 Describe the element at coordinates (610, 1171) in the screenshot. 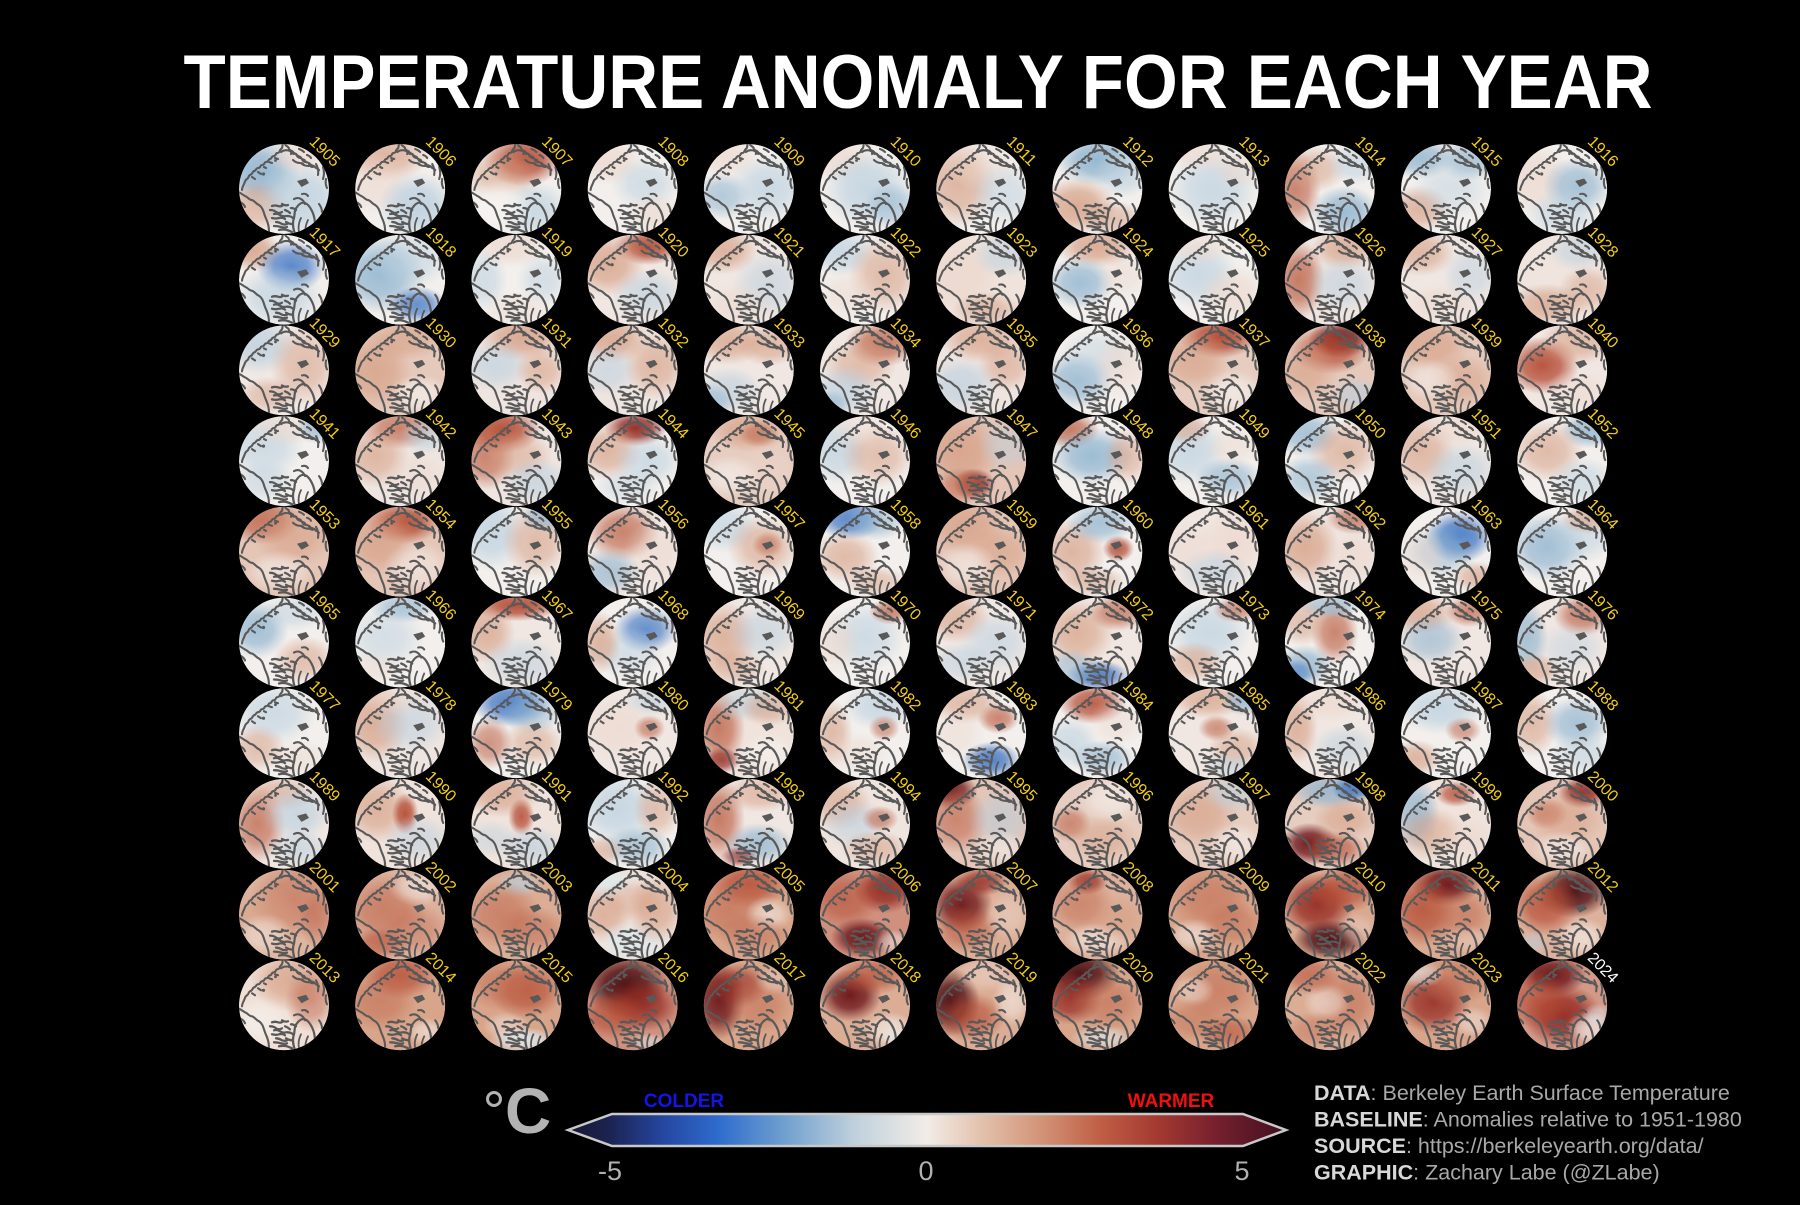

I see `svg-text: -5` at that location.